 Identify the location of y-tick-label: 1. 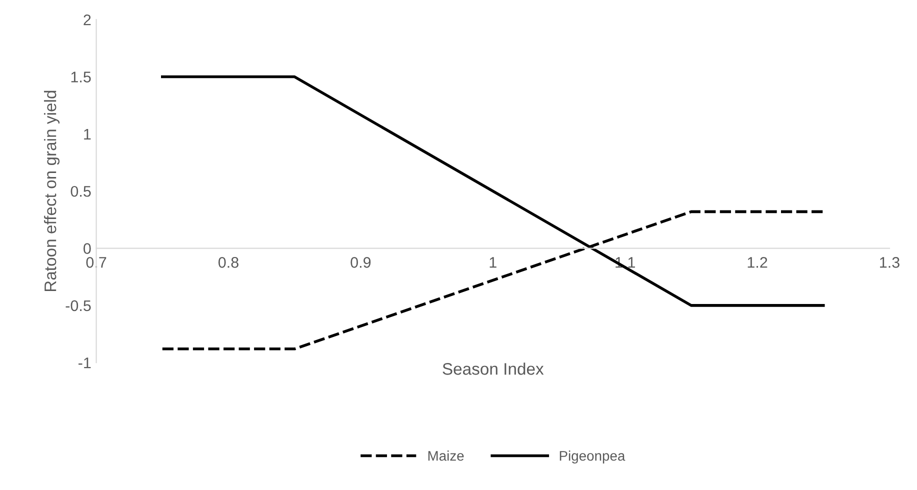
(87, 134).